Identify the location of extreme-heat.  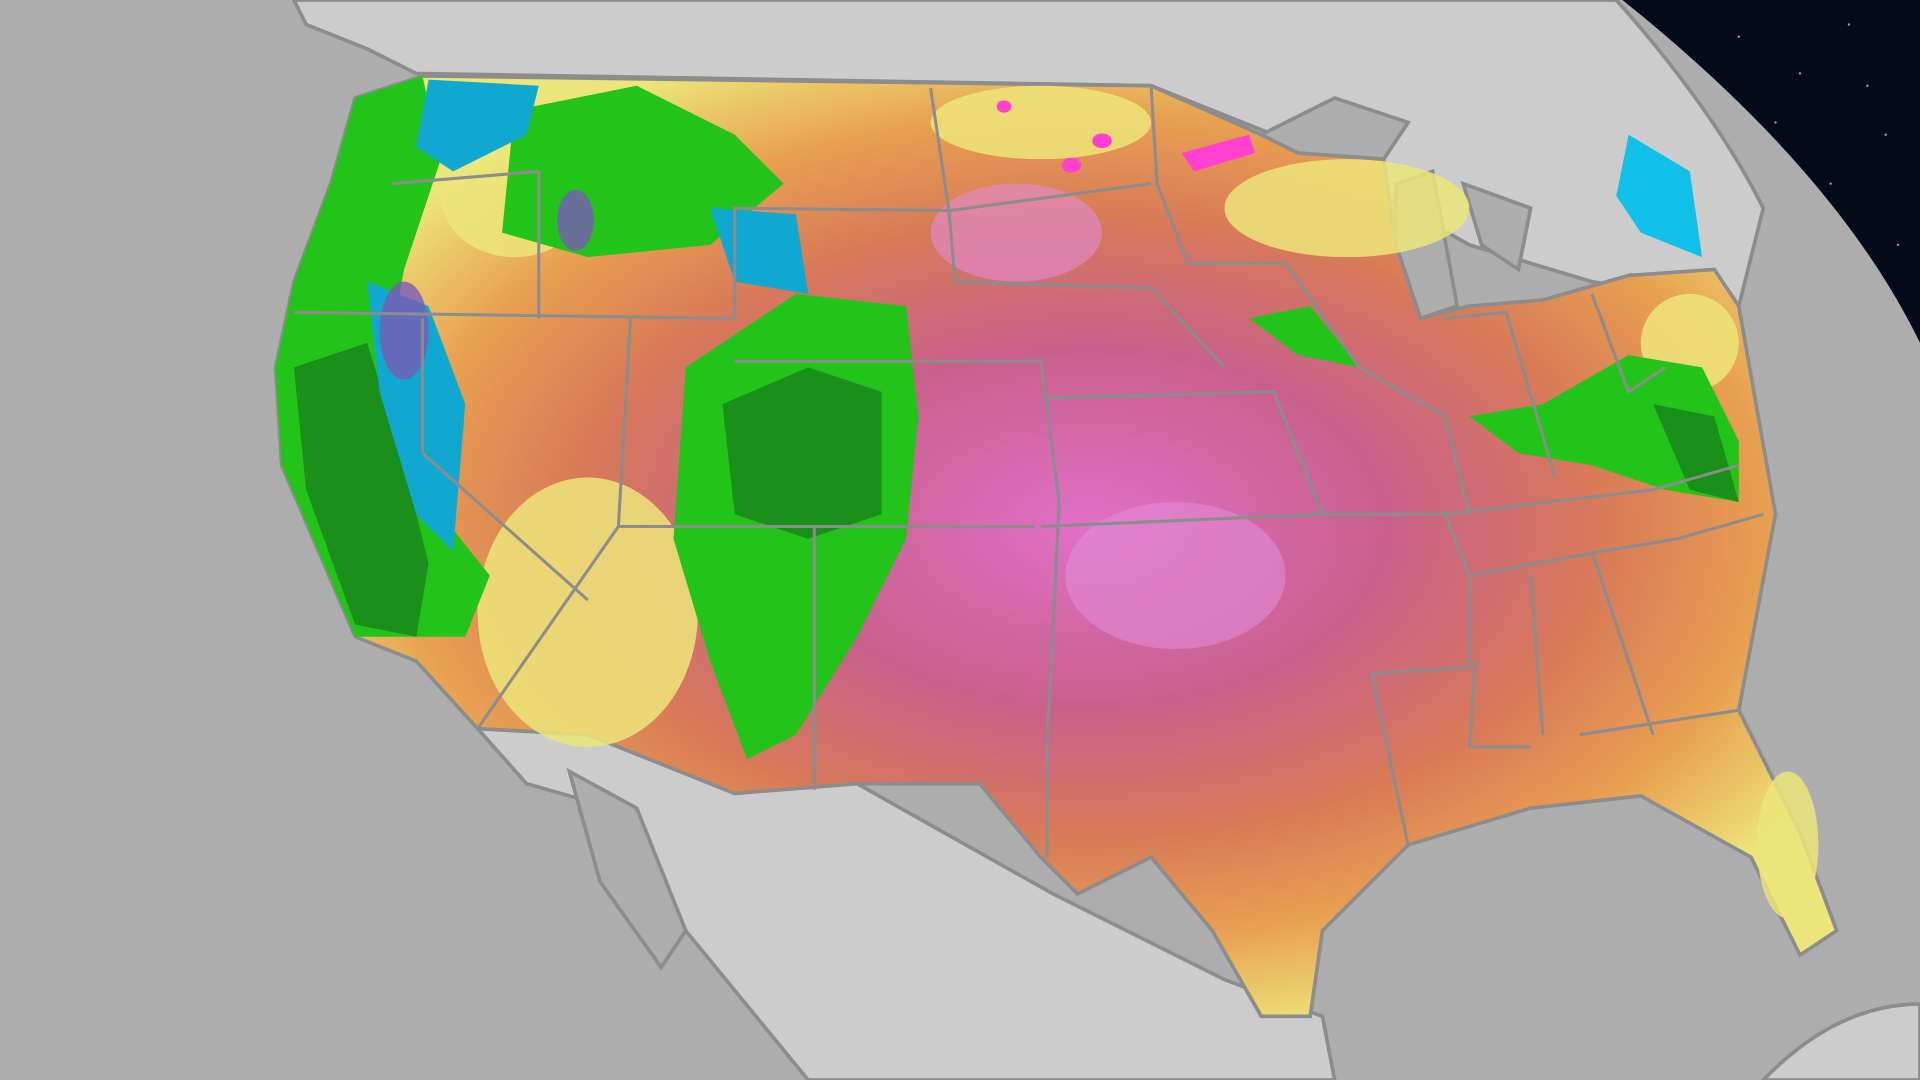
(1126, 136).